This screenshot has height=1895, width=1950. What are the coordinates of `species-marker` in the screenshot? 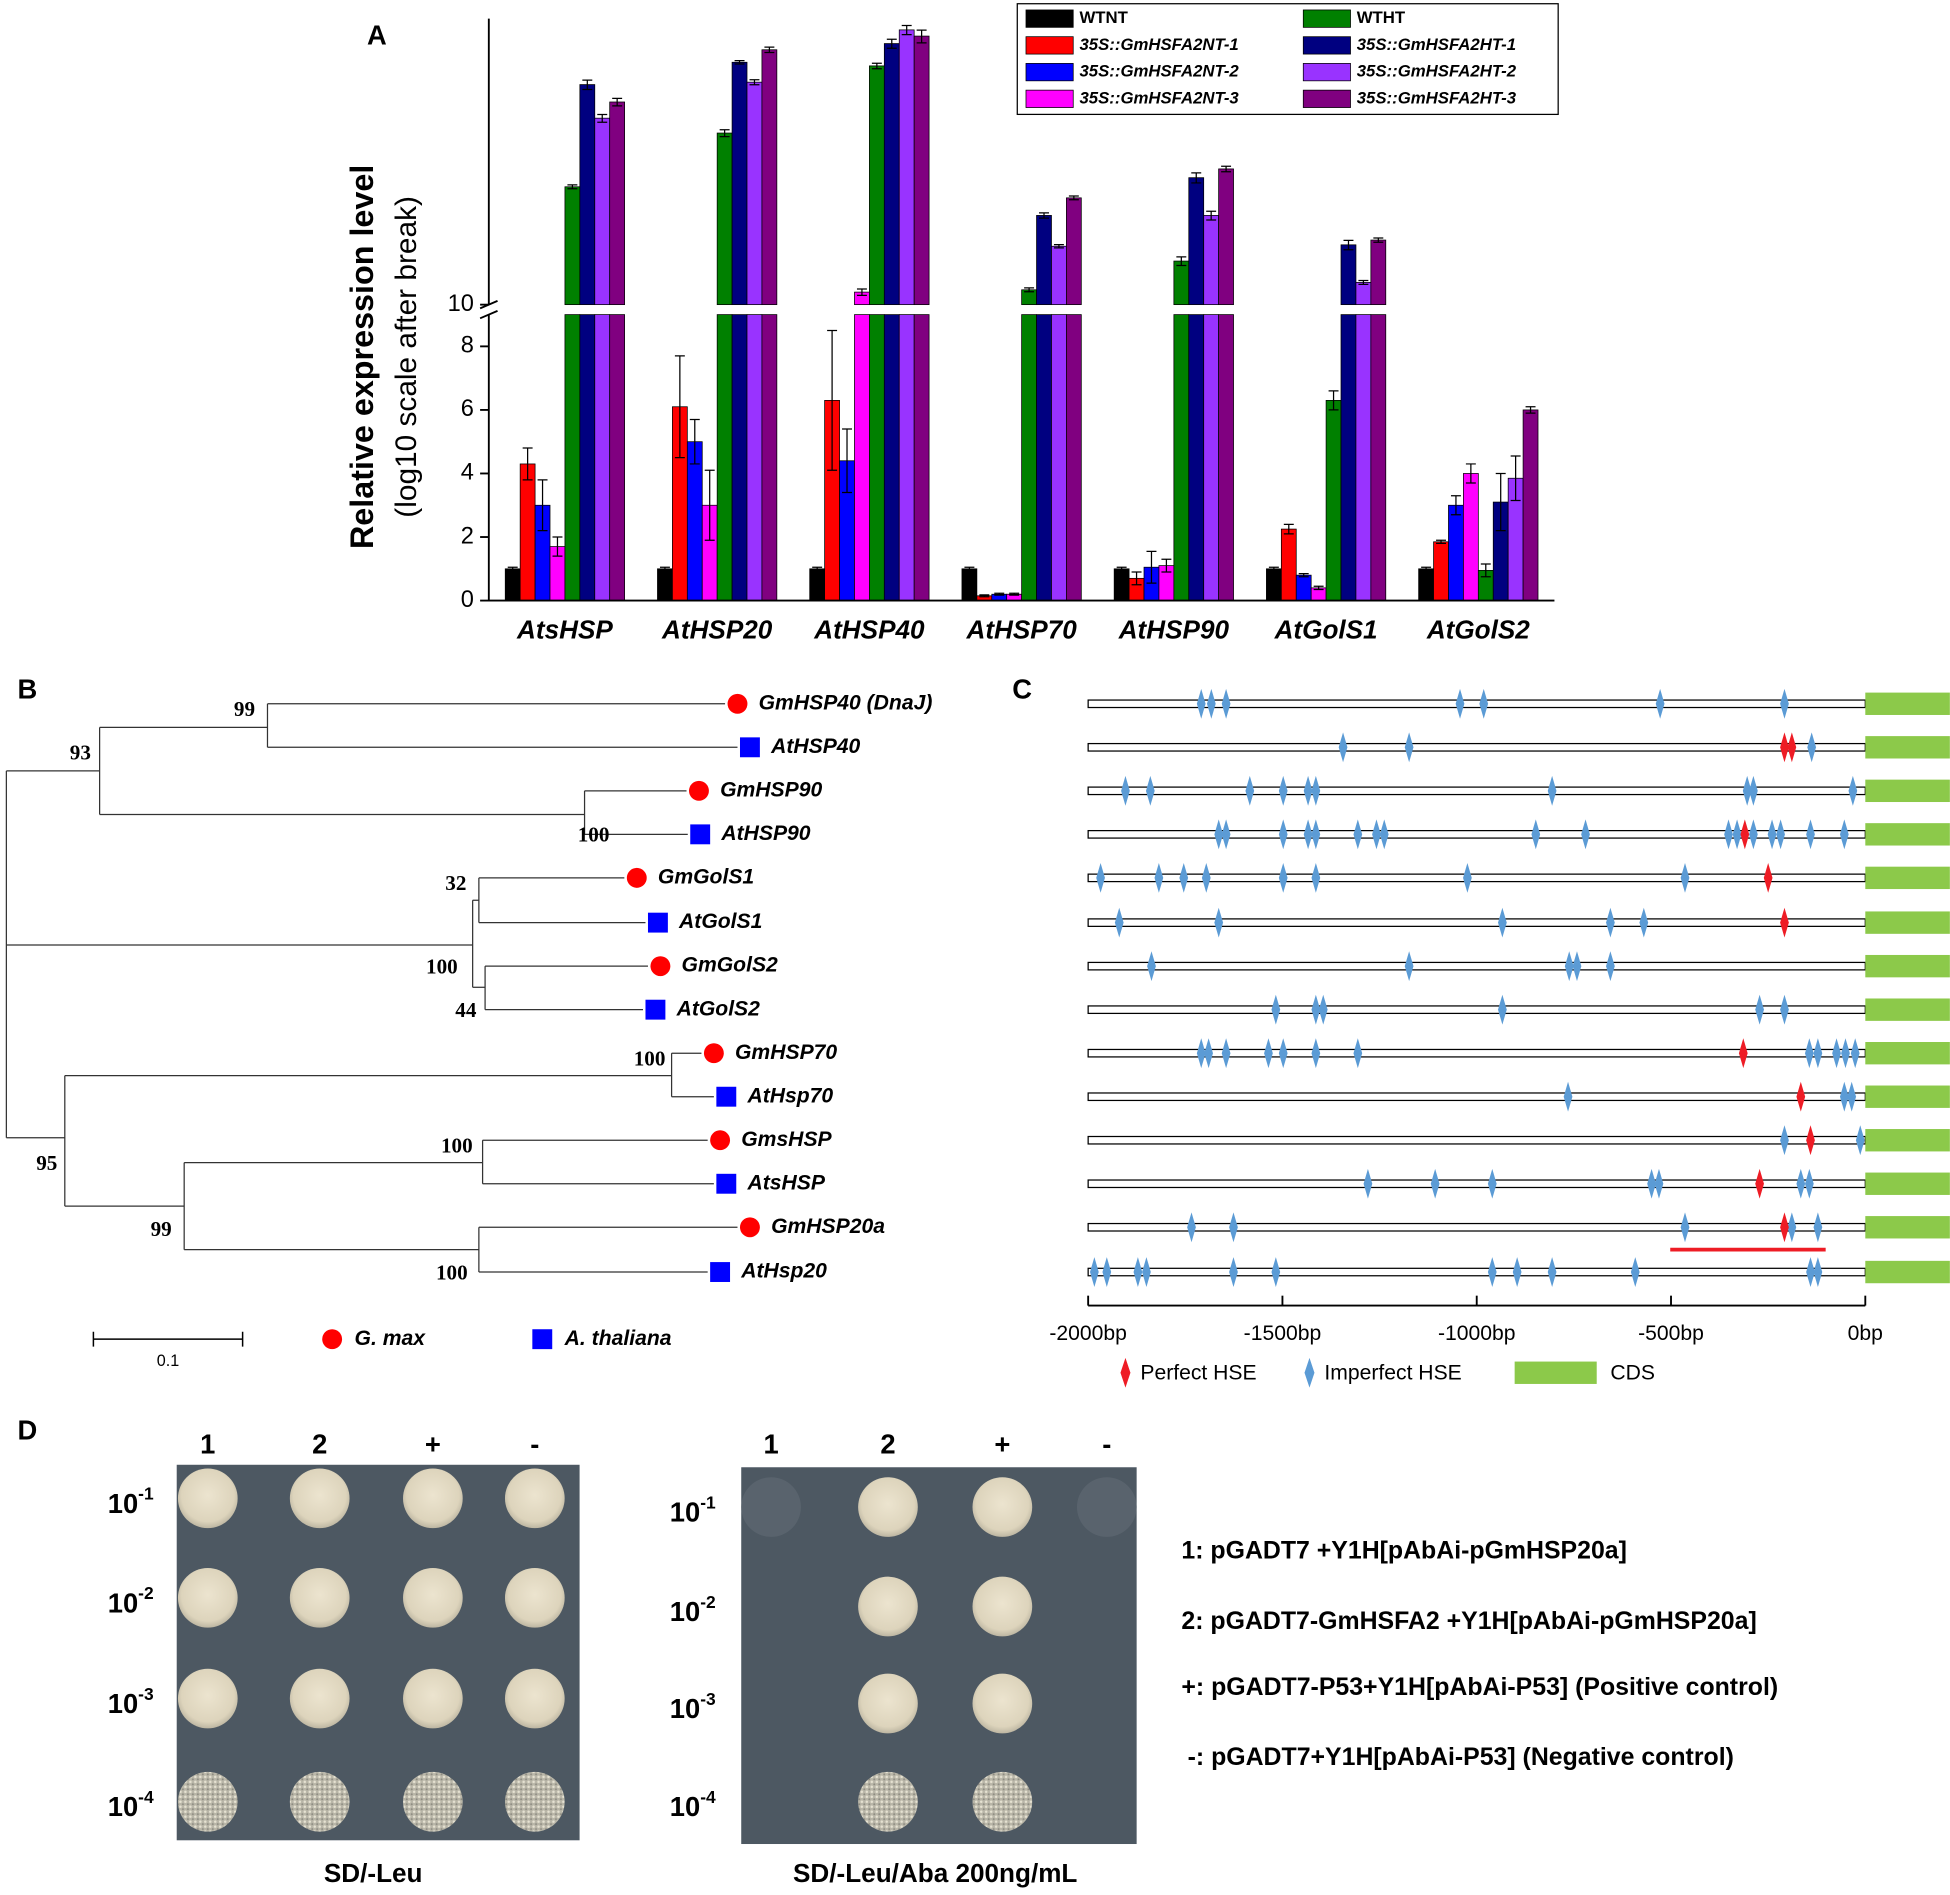 It's located at (657, 922).